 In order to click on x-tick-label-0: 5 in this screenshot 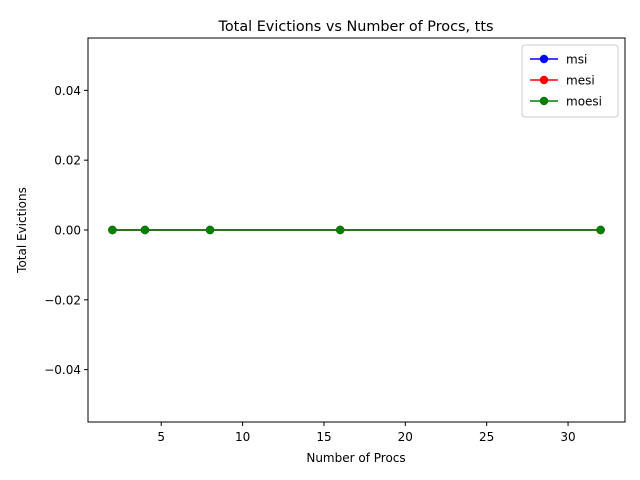, I will do `click(161, 437)`.